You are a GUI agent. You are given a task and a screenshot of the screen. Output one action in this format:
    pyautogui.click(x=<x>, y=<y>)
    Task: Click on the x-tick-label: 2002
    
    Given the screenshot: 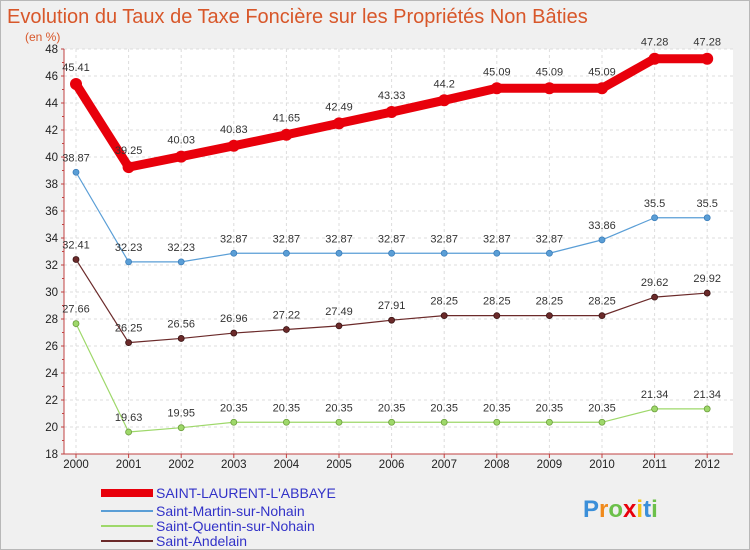 What is the action you would take?
    pyautogui.click(x=181, y=465)
    